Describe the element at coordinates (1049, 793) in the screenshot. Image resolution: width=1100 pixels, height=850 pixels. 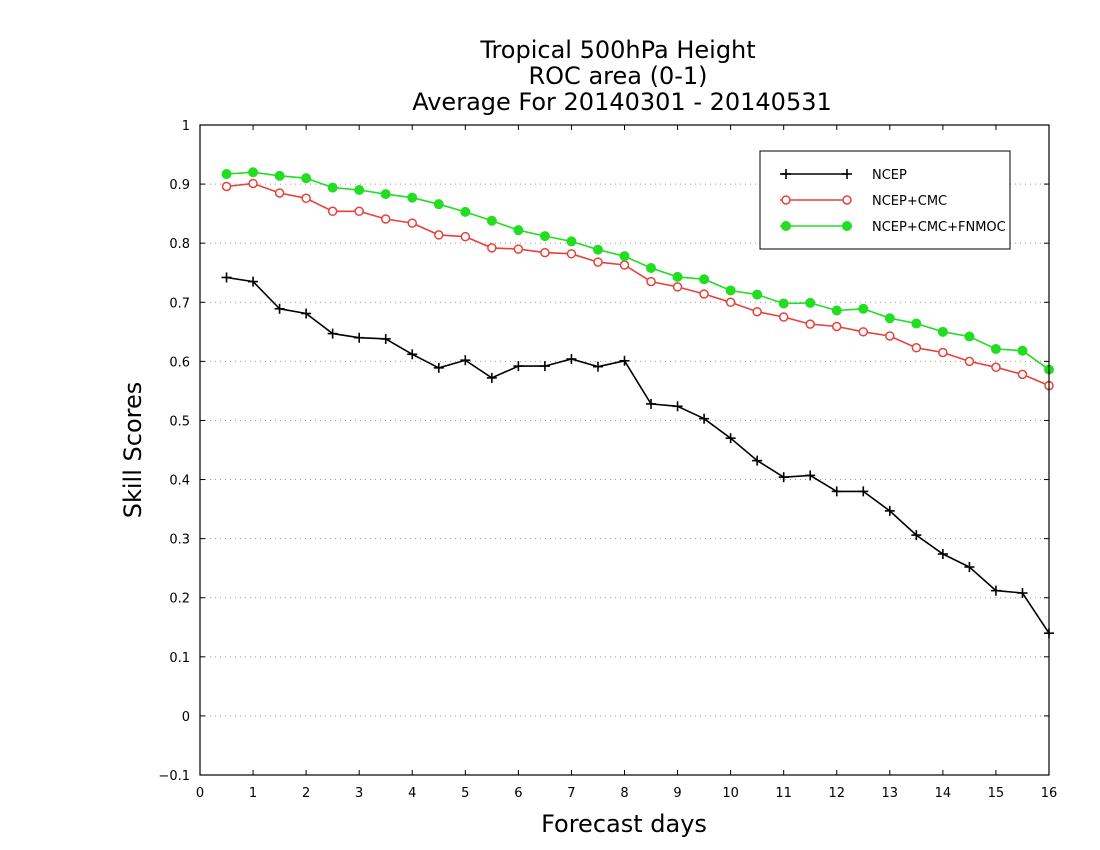
I see `x-tick-label: 16` at that location.